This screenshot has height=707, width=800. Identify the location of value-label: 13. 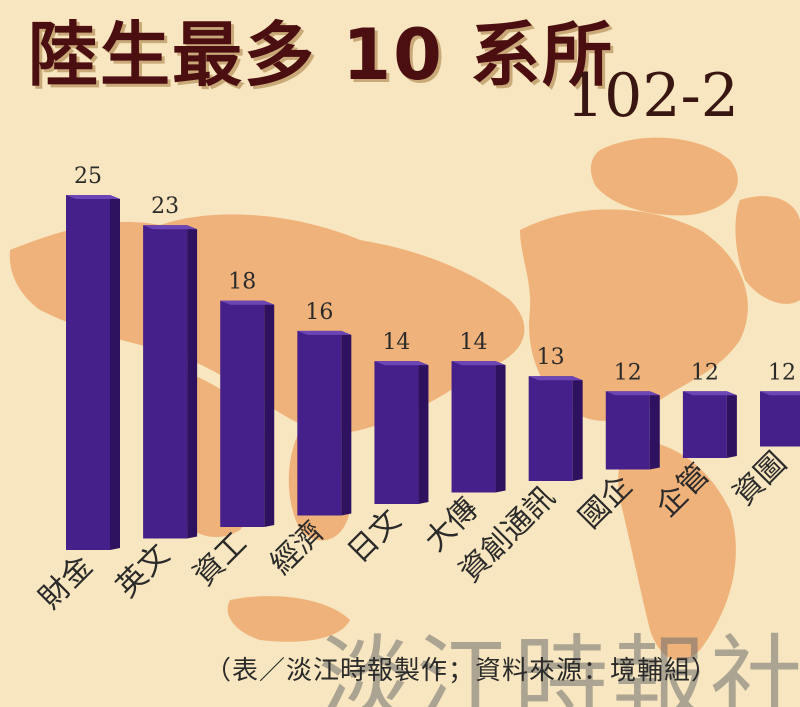
(551, 357).